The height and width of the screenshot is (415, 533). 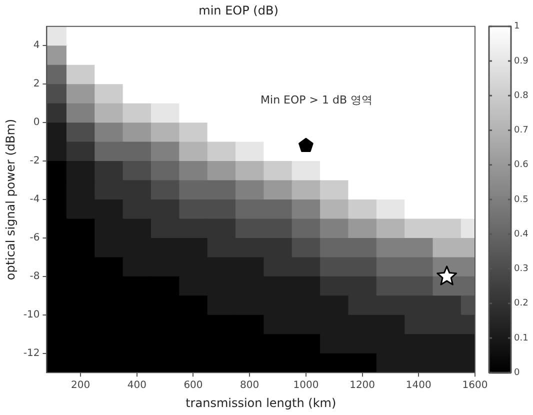 What do you see at coordinates (316, 99) in the screenshot?
I see `annotation: Min EOP > 1 dB 영역` at bounding box center [316, 99].